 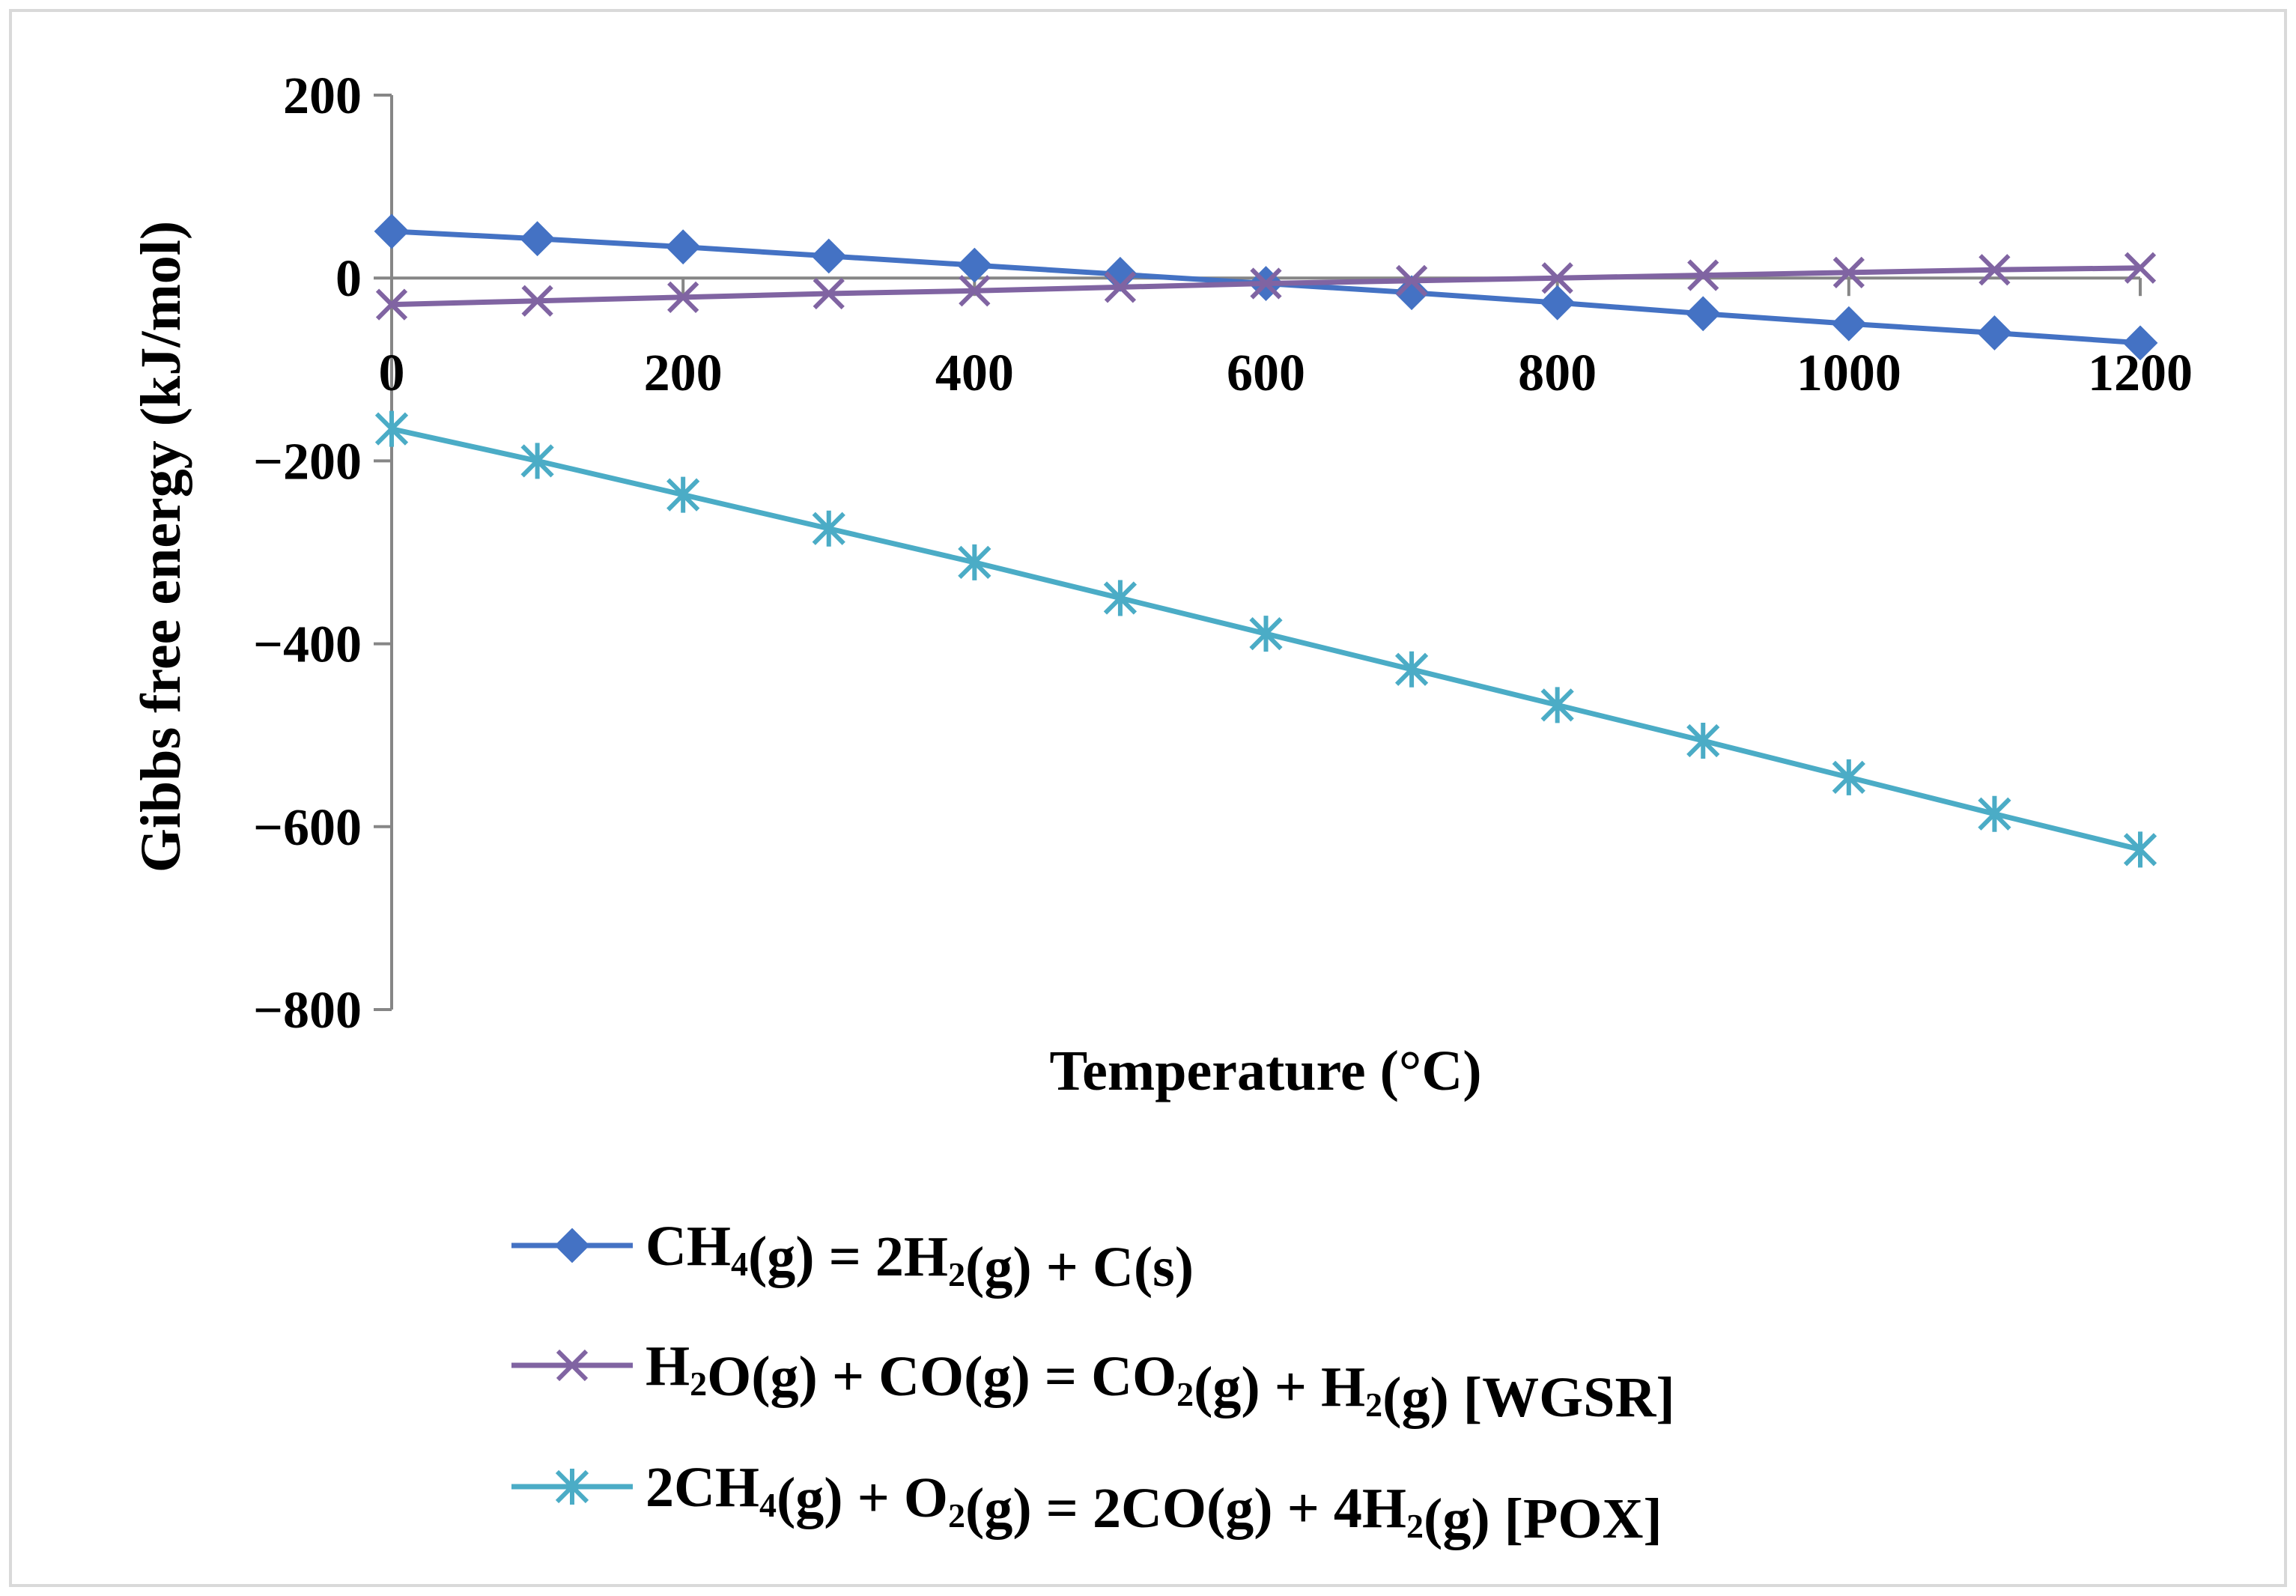 What do you see at coordinates (161, 547) in the screenshot?
I see `y-axis-title: Gibbs free energy (kJ/mol)` at bounding box center [161, 547].